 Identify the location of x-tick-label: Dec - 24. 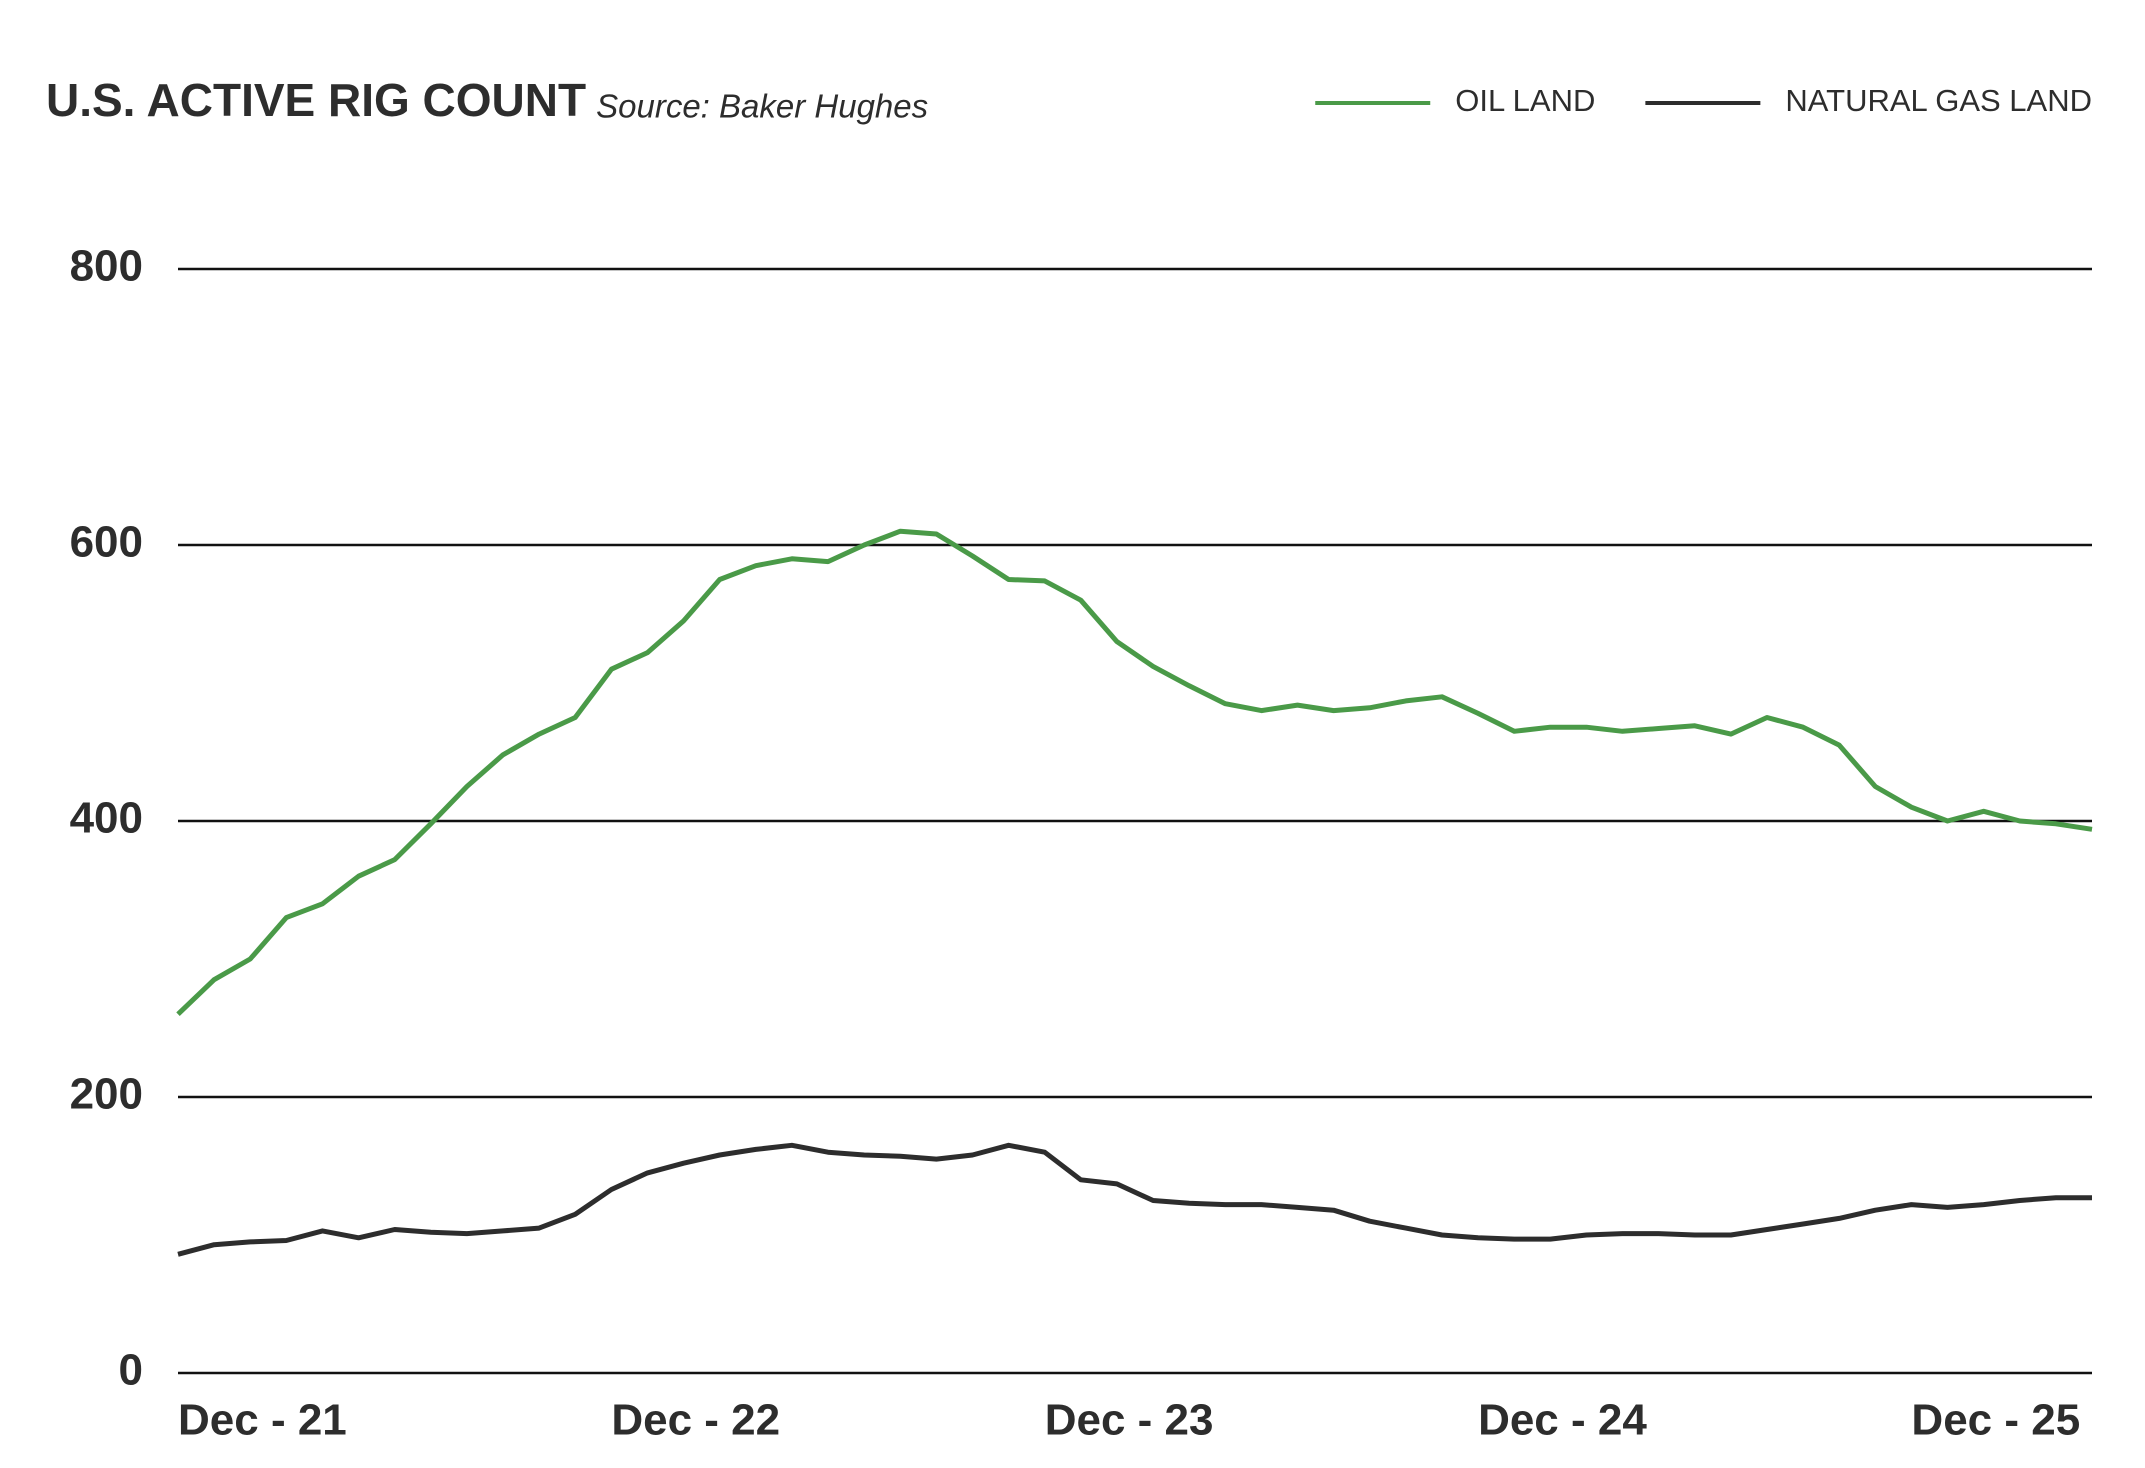
(1562, 1420).